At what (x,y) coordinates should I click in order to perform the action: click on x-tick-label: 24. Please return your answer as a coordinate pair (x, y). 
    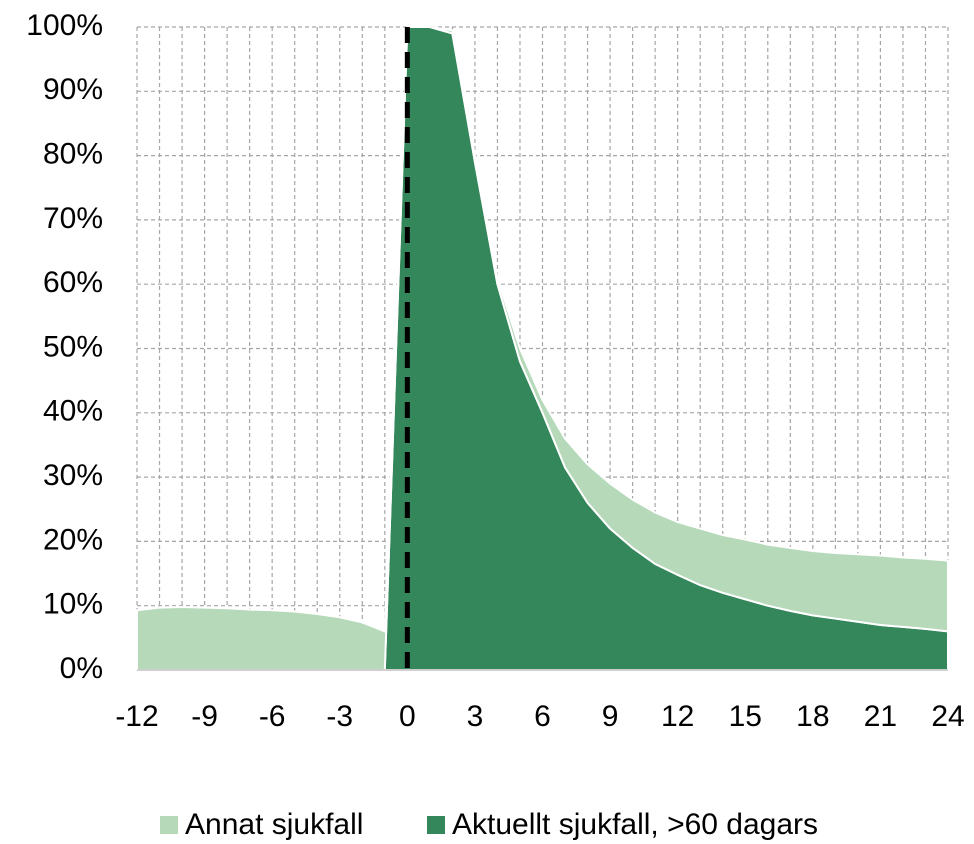
    Looking at the image, I should click on (947, 716).